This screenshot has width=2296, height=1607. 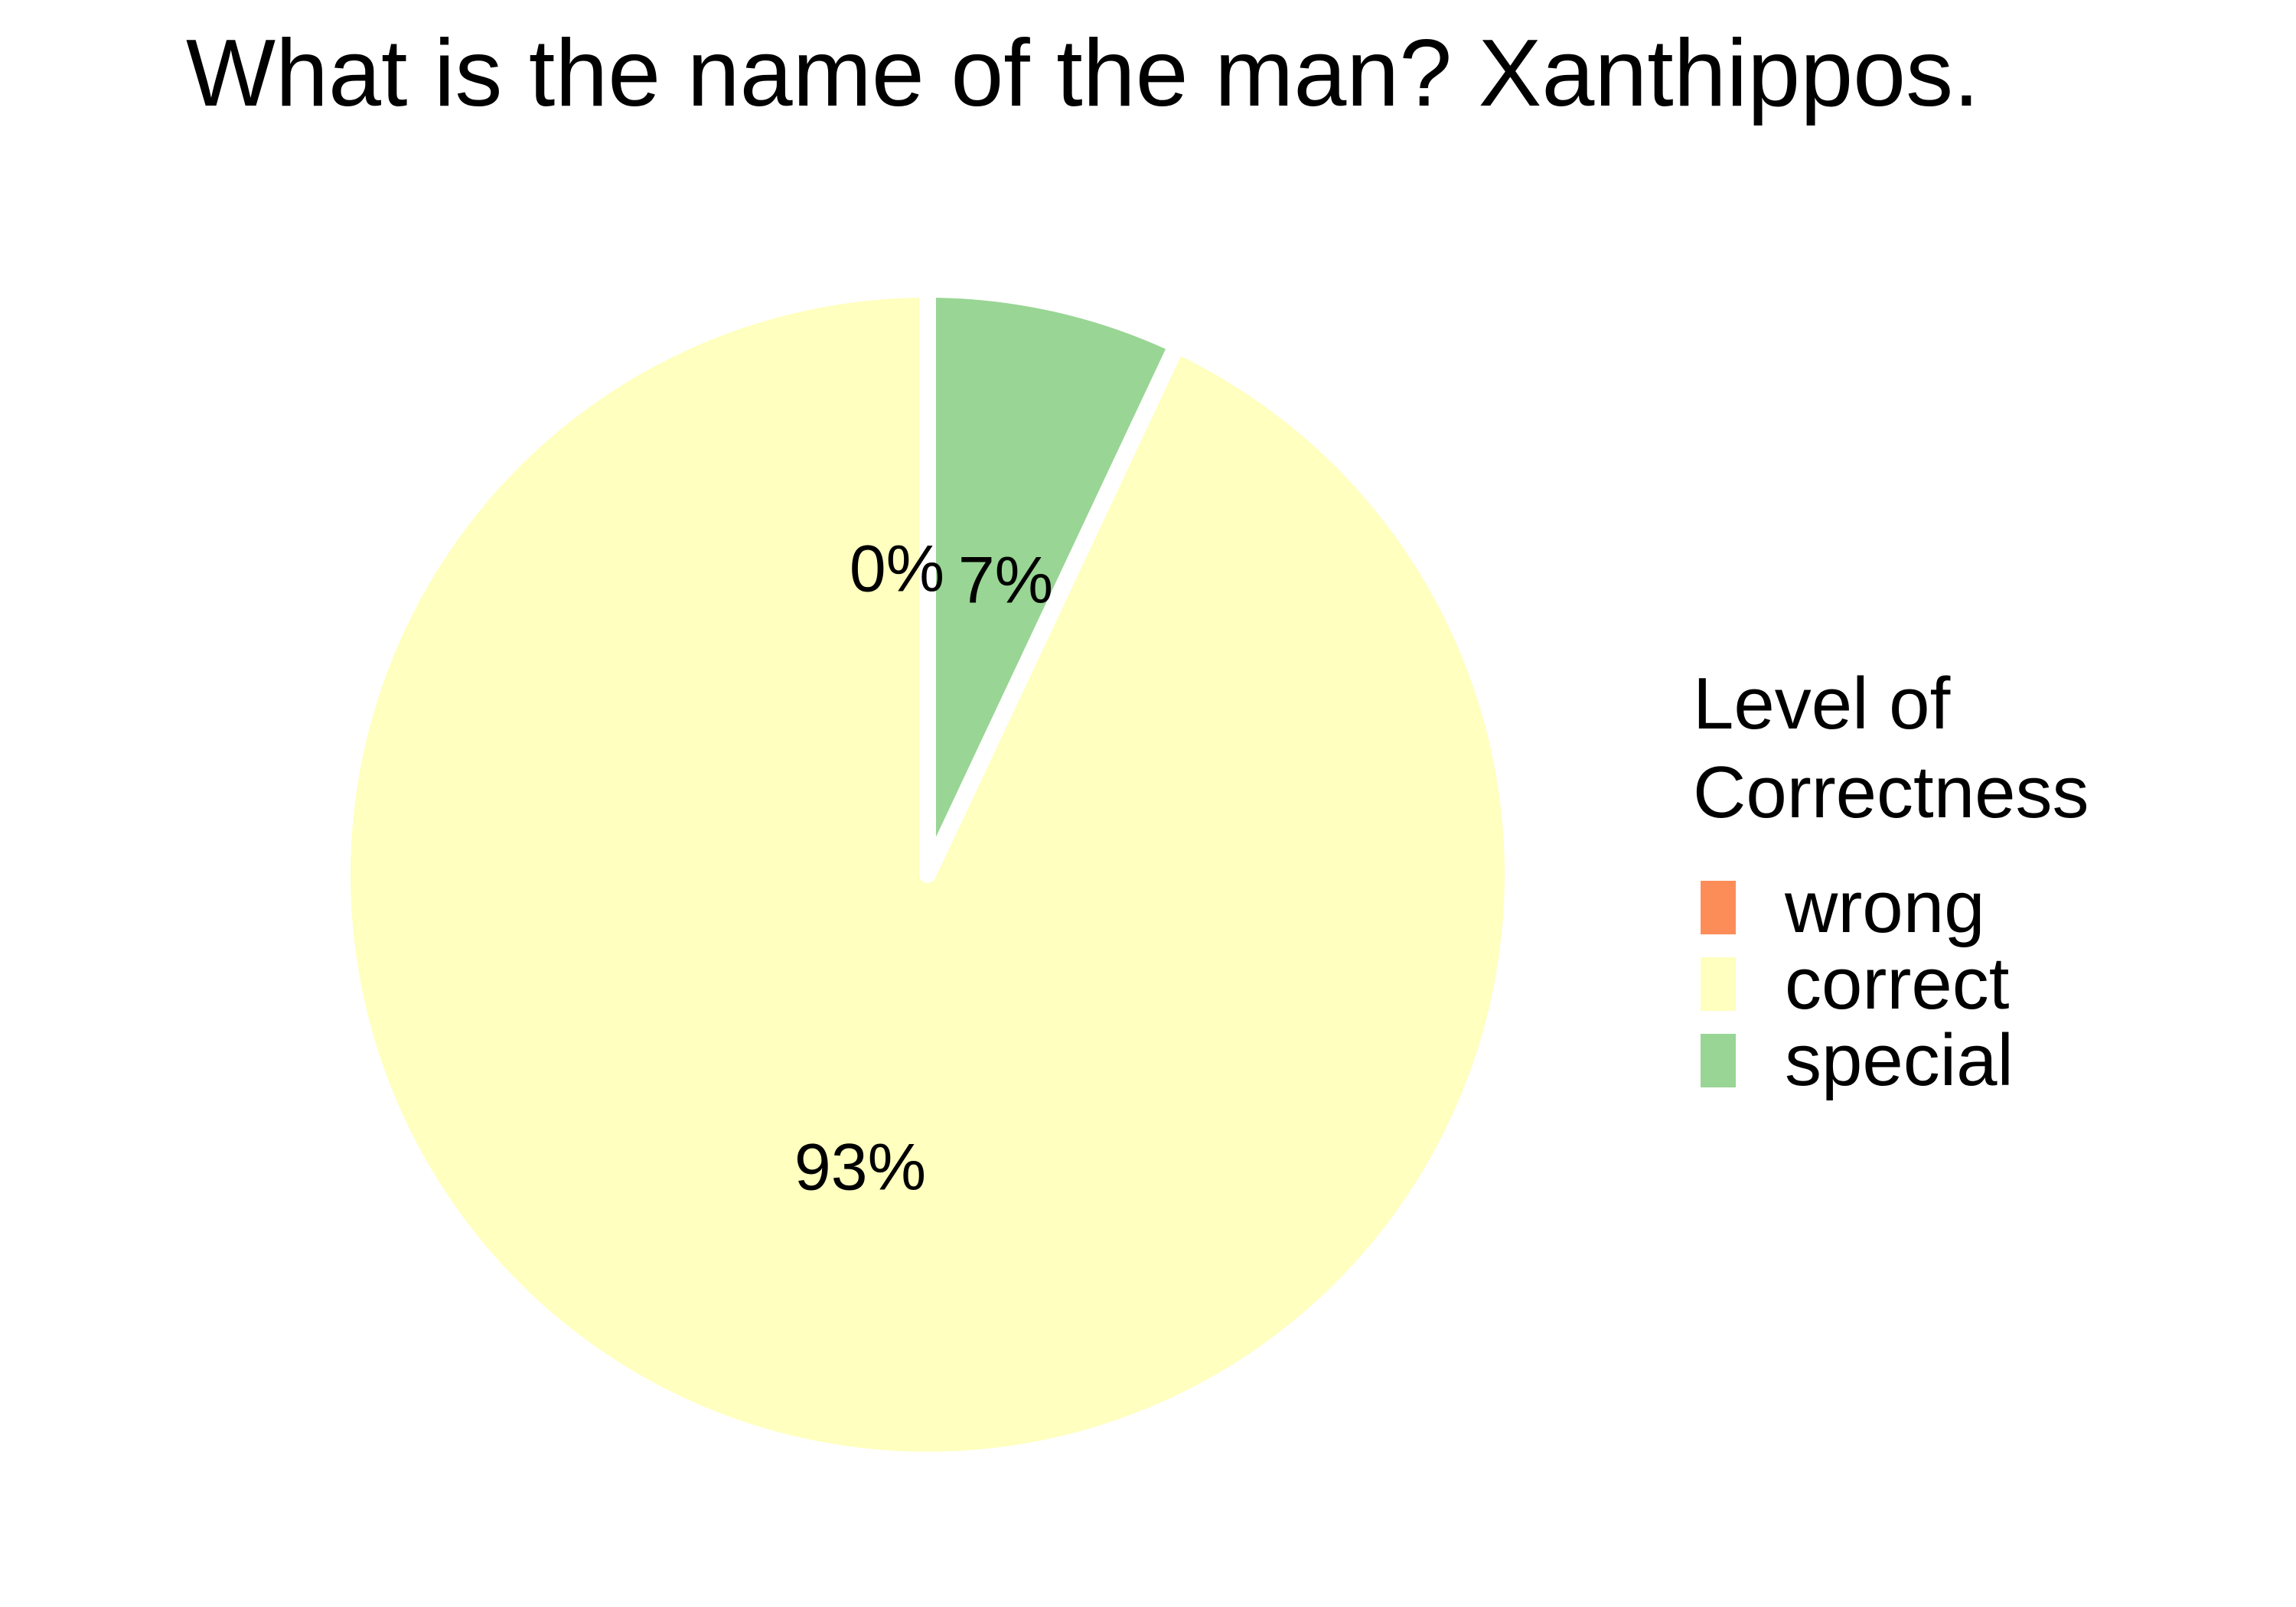 I want to click on legend-title: Level of Correctness, so click(x=1891, y=748).